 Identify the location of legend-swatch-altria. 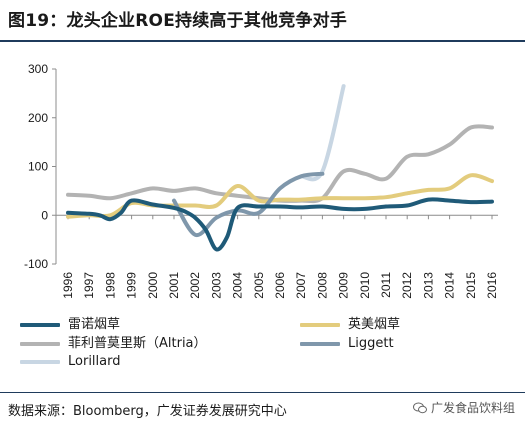
(40, 344).